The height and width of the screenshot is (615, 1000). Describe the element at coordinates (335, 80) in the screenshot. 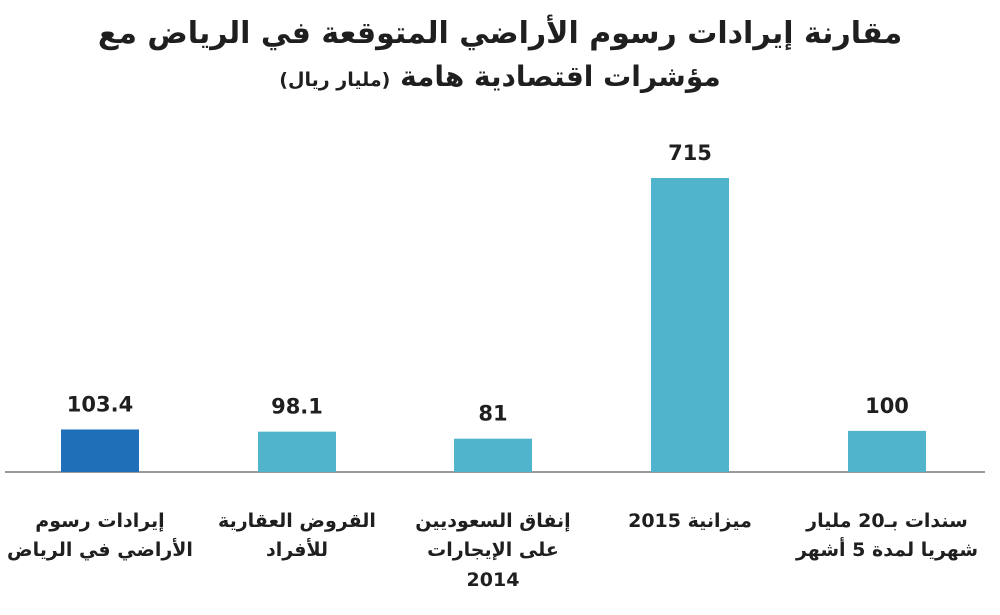

I see `chart-unit: (مليار ريال)` at that location.